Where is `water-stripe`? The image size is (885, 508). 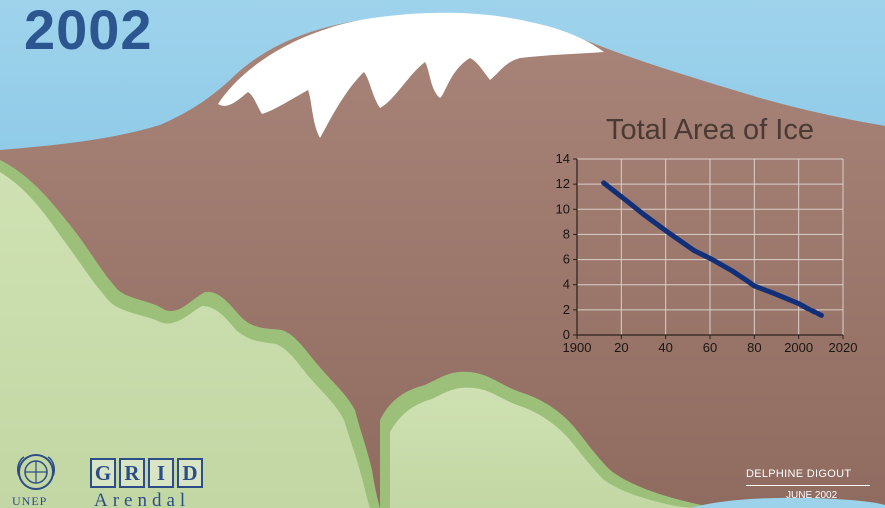
water-stripe is located at coordinates (787, 502).